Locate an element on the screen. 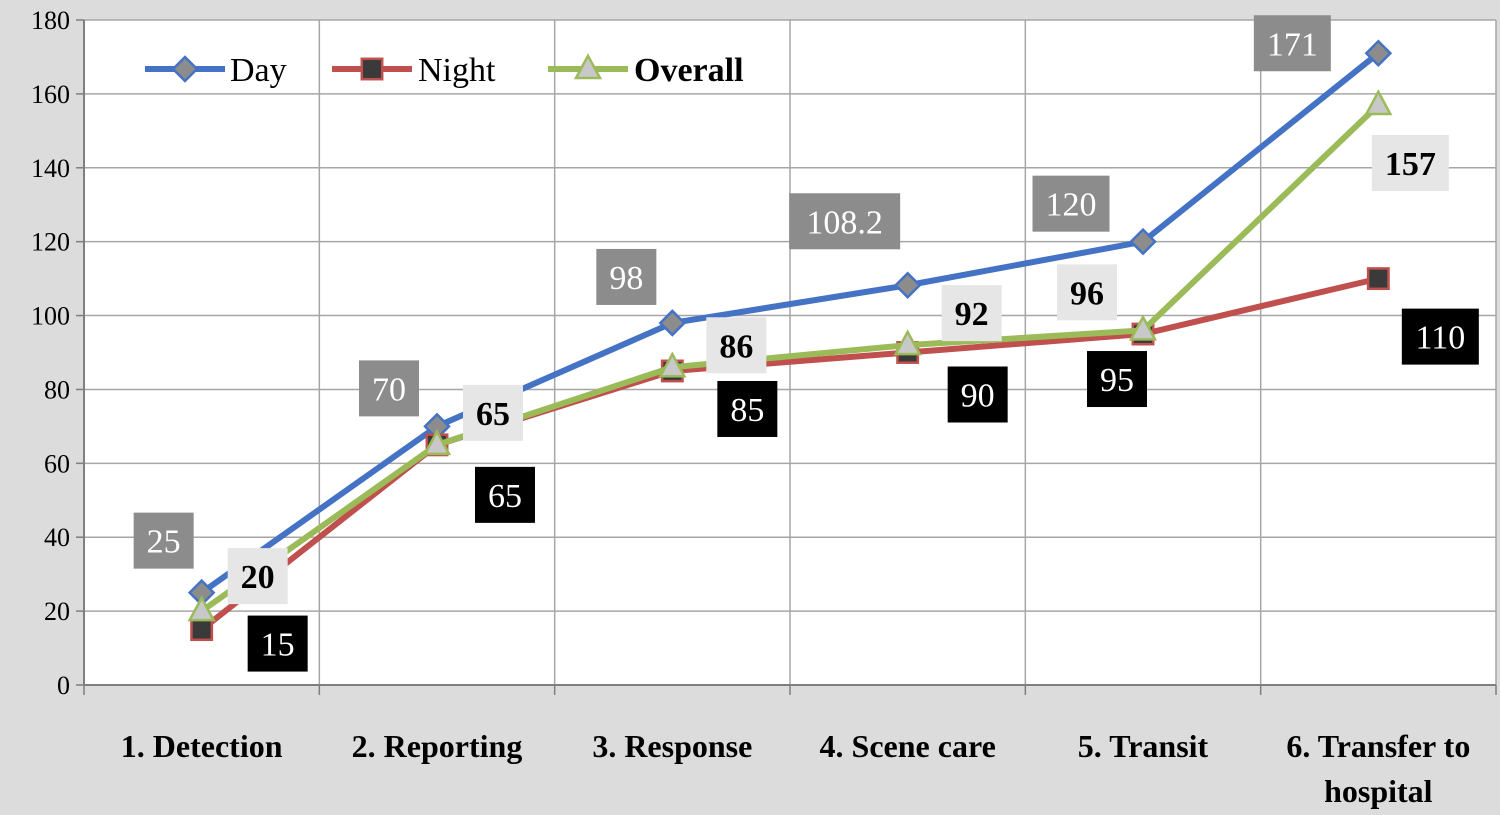 Image resolution: width=1500 pixels, height=815 pixels. y-tick-label: 120 is located at coordinates (50, 242).